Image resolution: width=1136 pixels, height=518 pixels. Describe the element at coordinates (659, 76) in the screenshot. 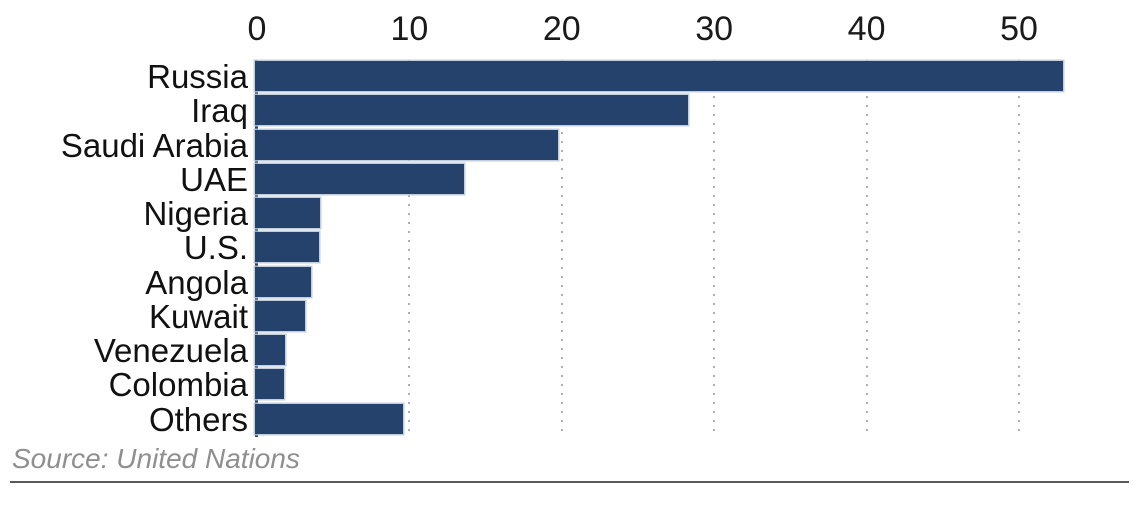

I see `bar-russia` at that location.